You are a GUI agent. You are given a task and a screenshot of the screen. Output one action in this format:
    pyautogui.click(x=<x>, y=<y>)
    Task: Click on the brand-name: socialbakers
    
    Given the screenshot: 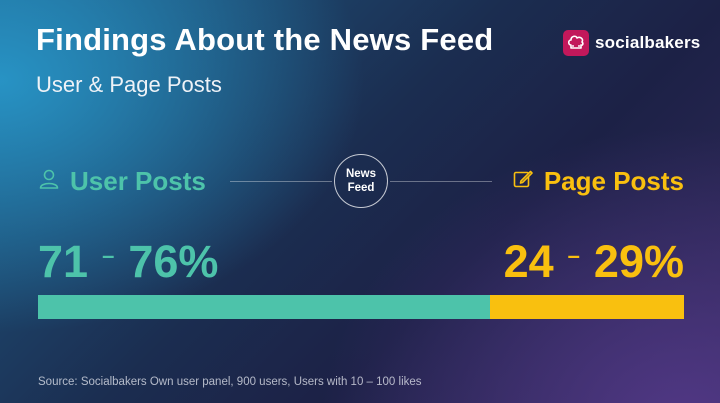 What is the action you would take?
    pyautogui.click(x=648, y=42)
    